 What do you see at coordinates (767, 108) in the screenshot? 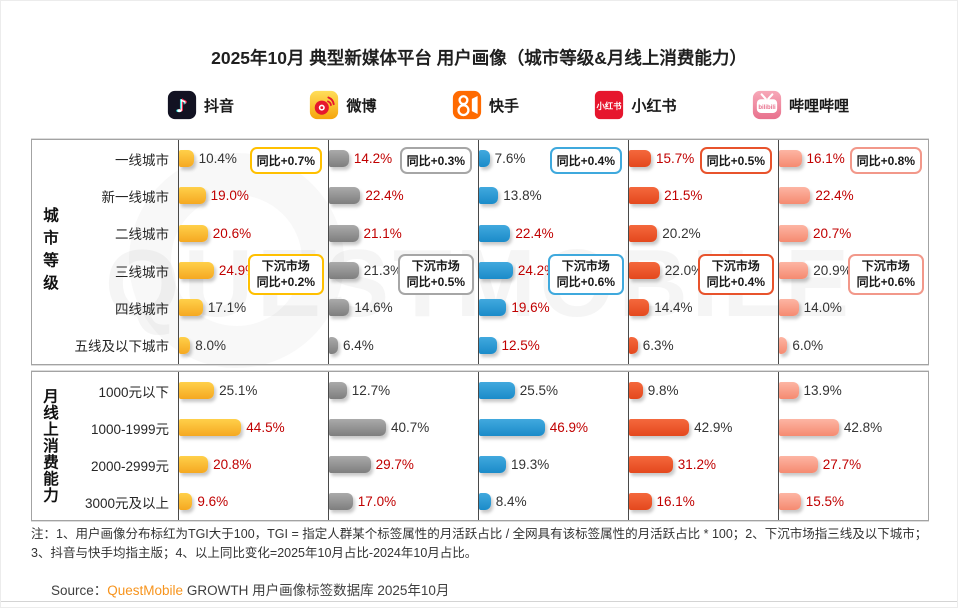
I see `svg-text: bilibili` at bounding box center [767, 108].